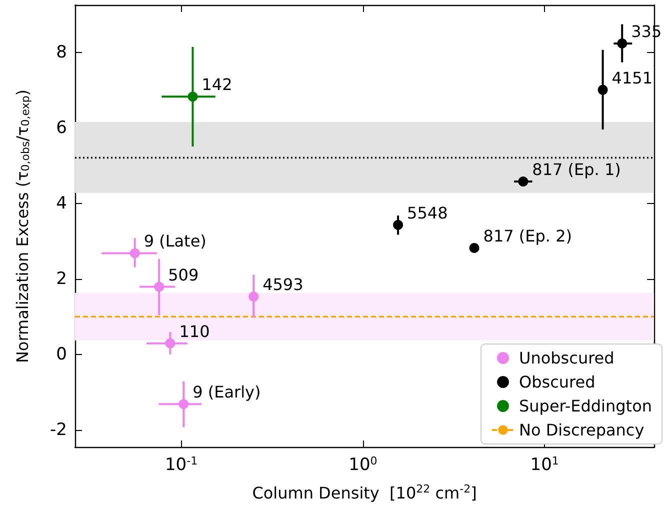 This screenshot has width=670, height=506. I want to click on legend-label: Super-Eddington, so click(585, 406).